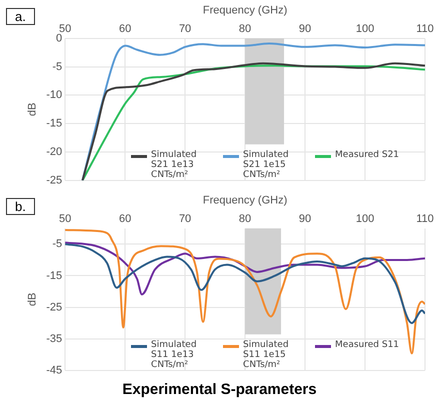 This screenshot has height=407, width=439. What do you see at coordinates (20, 16) in the screenshot?
I see `chart-title: a.` at bounding box center [20, 16].